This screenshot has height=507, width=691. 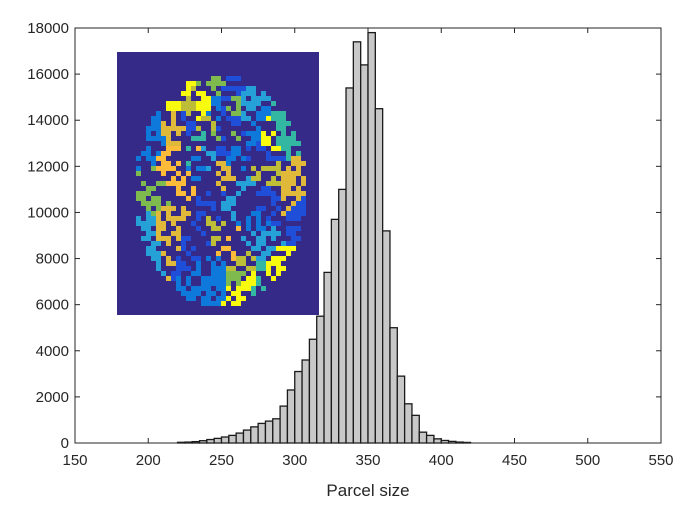 What do you see at coordinates (221, 460) in the screenshot?
I see `x-tick-label: 250` at bounding box center [221, 460].